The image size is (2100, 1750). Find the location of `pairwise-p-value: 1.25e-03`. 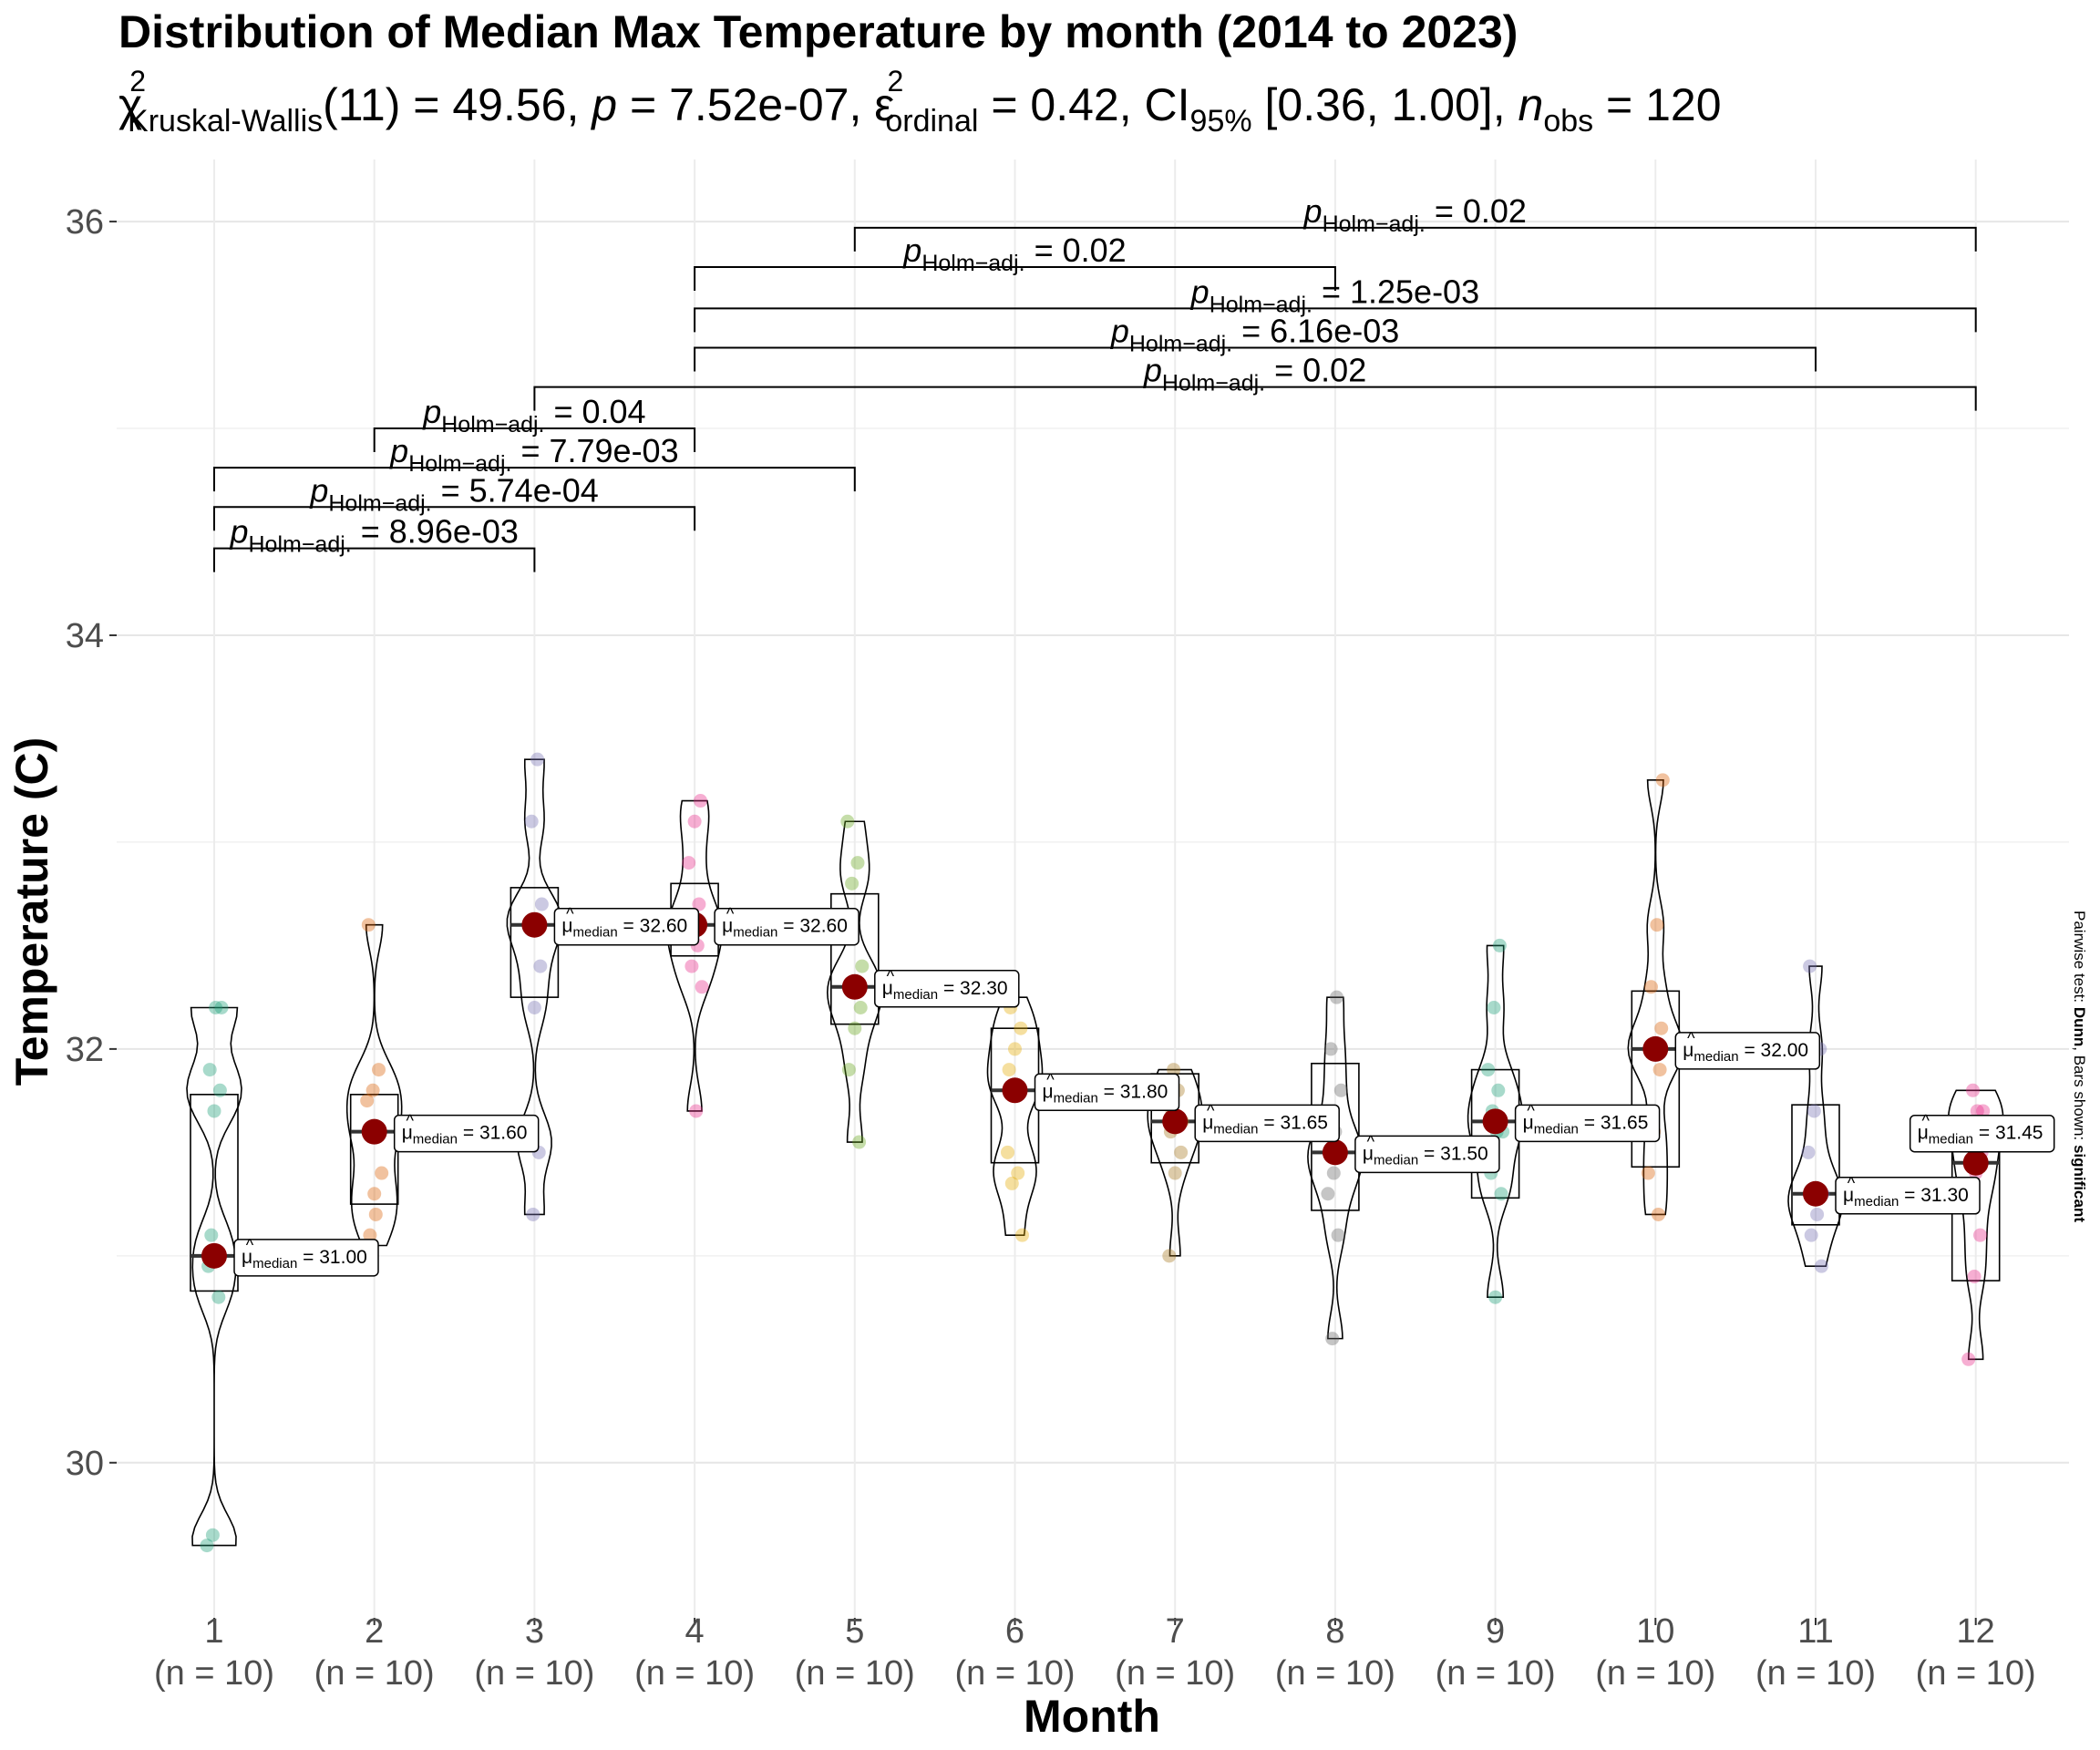

pairwise-p-value: 1.25e-03 is located at coordinates (1415, 291).